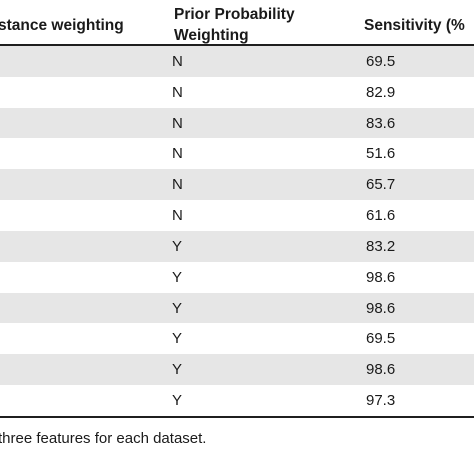  Describe the element at coordinates (237, 92) in the screenshot. I see `table-row: N 82.9` at that location.